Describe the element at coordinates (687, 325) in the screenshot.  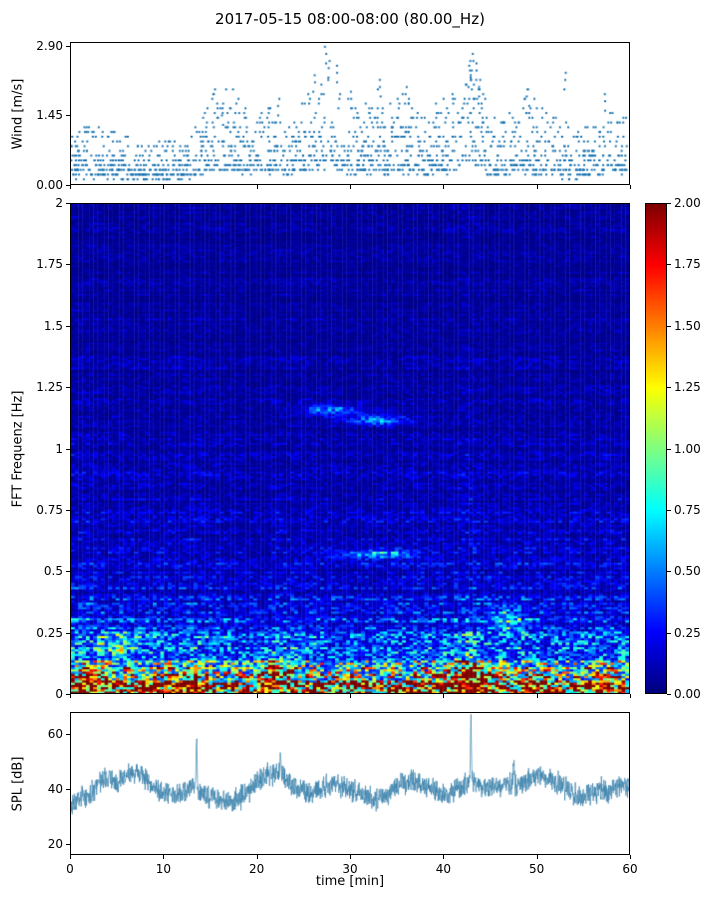
I see `tick-label: 1.50` at that location.